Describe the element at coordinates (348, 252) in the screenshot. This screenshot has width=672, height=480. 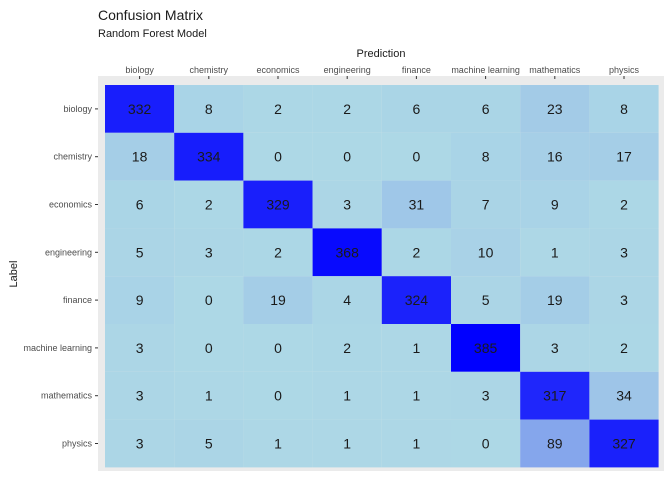
I see `cell-value-label: 368` at that location.